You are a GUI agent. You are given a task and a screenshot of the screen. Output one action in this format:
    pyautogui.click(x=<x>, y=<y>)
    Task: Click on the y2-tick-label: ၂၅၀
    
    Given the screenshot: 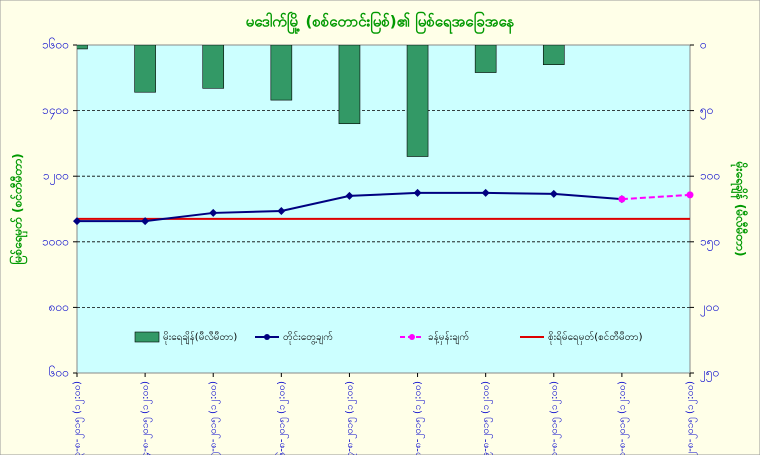 What is the action you would take?
    pyautogui.click(x=709, y=374)
    